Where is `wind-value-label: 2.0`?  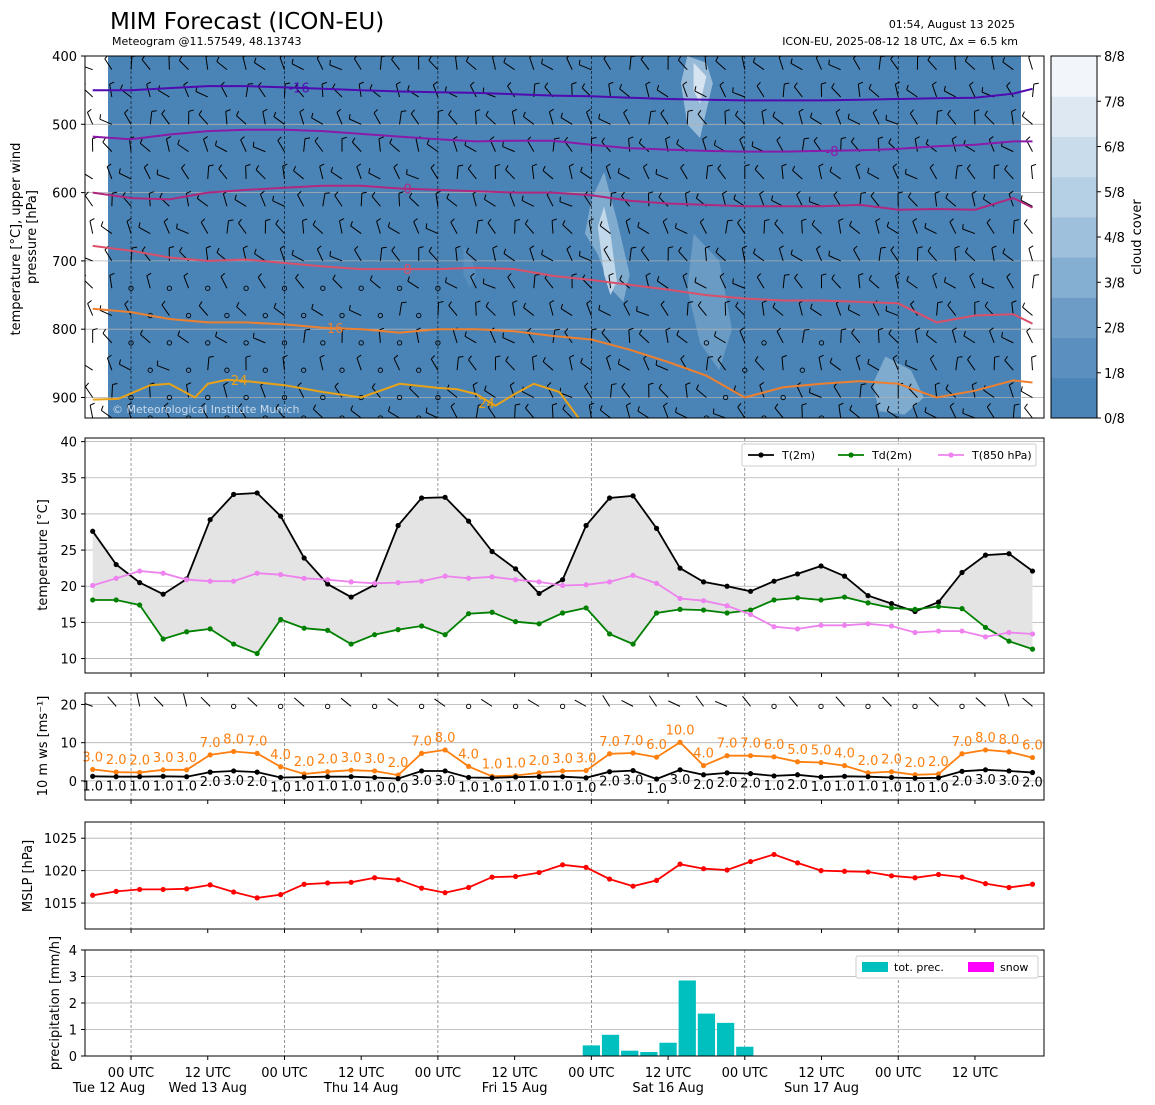 wind-value-label: 2.0 is located at coordinates (609, 782).